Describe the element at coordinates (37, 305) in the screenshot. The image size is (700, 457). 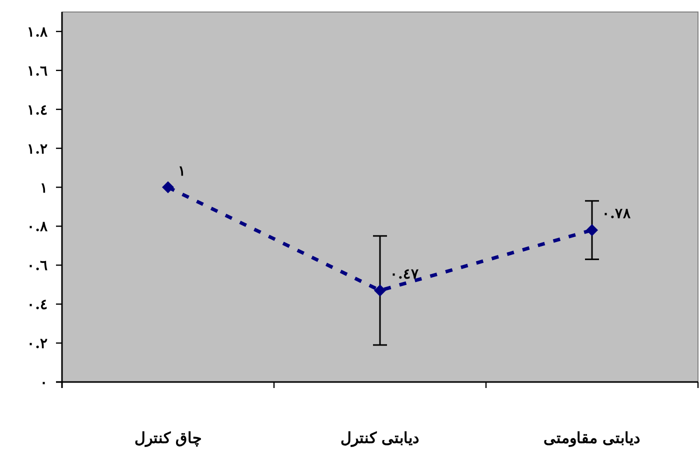
I see `y-tick-label: ٠.٤` at that location.